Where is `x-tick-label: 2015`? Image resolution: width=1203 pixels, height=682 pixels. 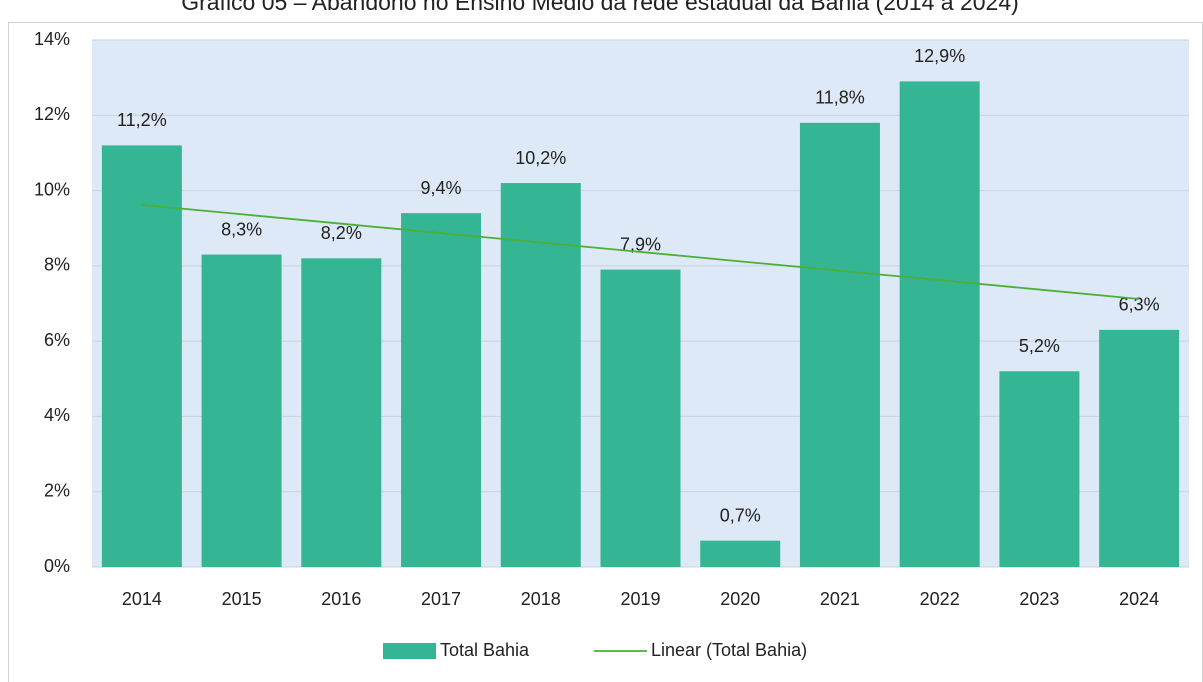
x-tick-label: 2015 is located at coordinates (242, 599).